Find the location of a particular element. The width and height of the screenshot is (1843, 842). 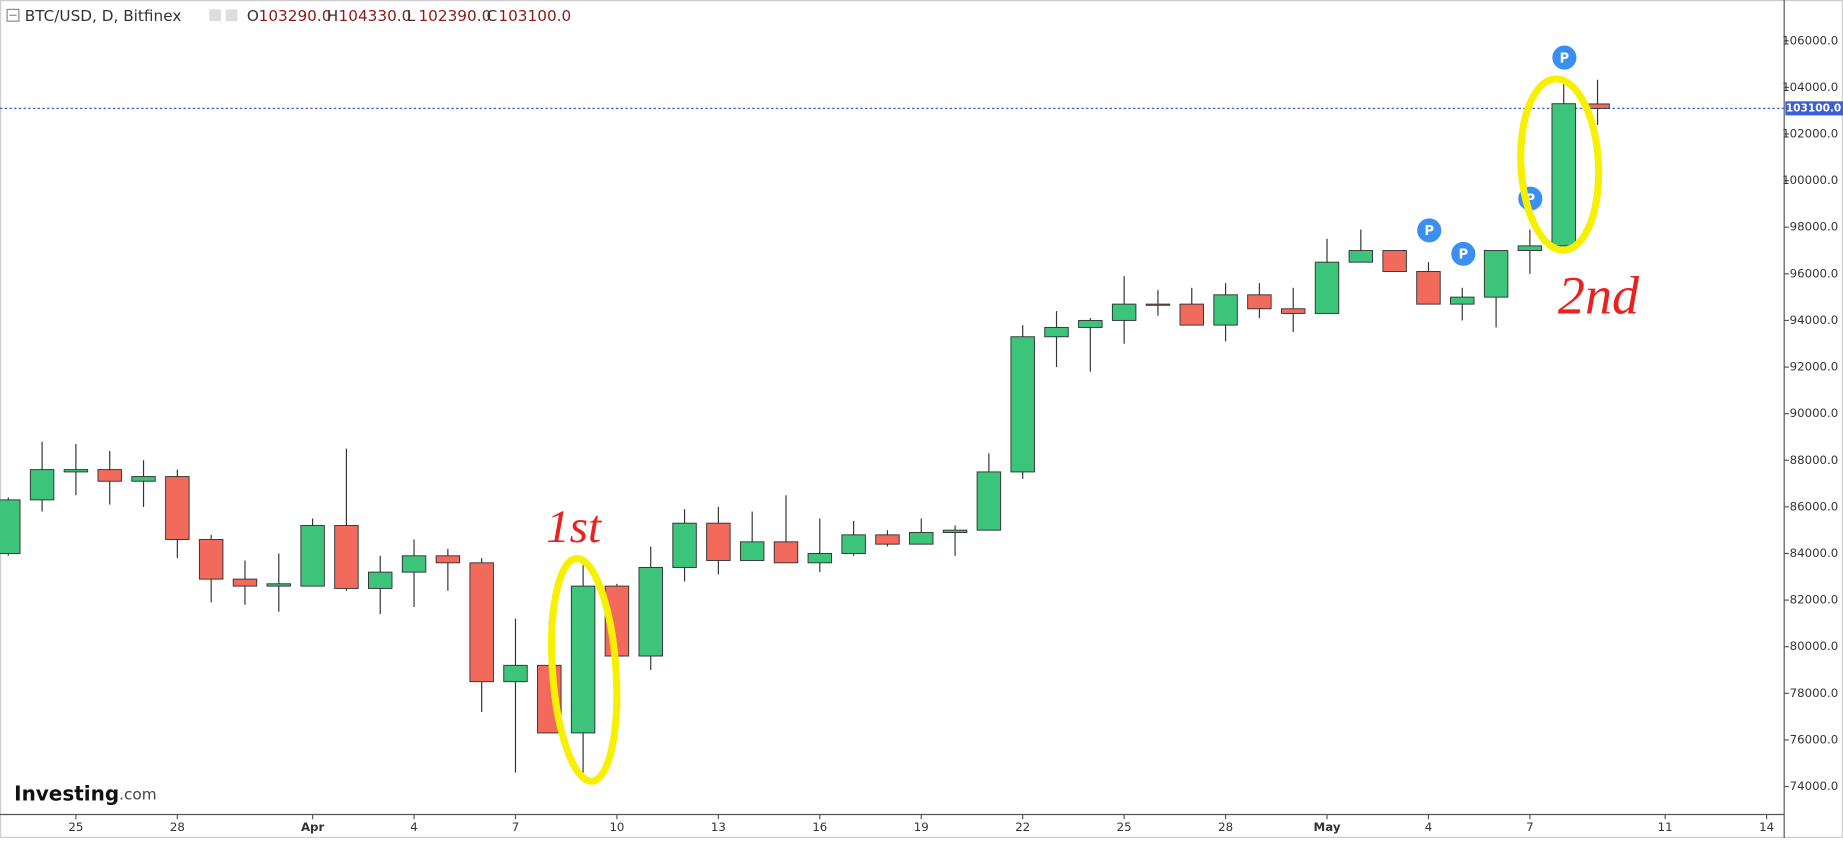

y-tick-label: 88000.0 is located at coordinates (1814, 460).